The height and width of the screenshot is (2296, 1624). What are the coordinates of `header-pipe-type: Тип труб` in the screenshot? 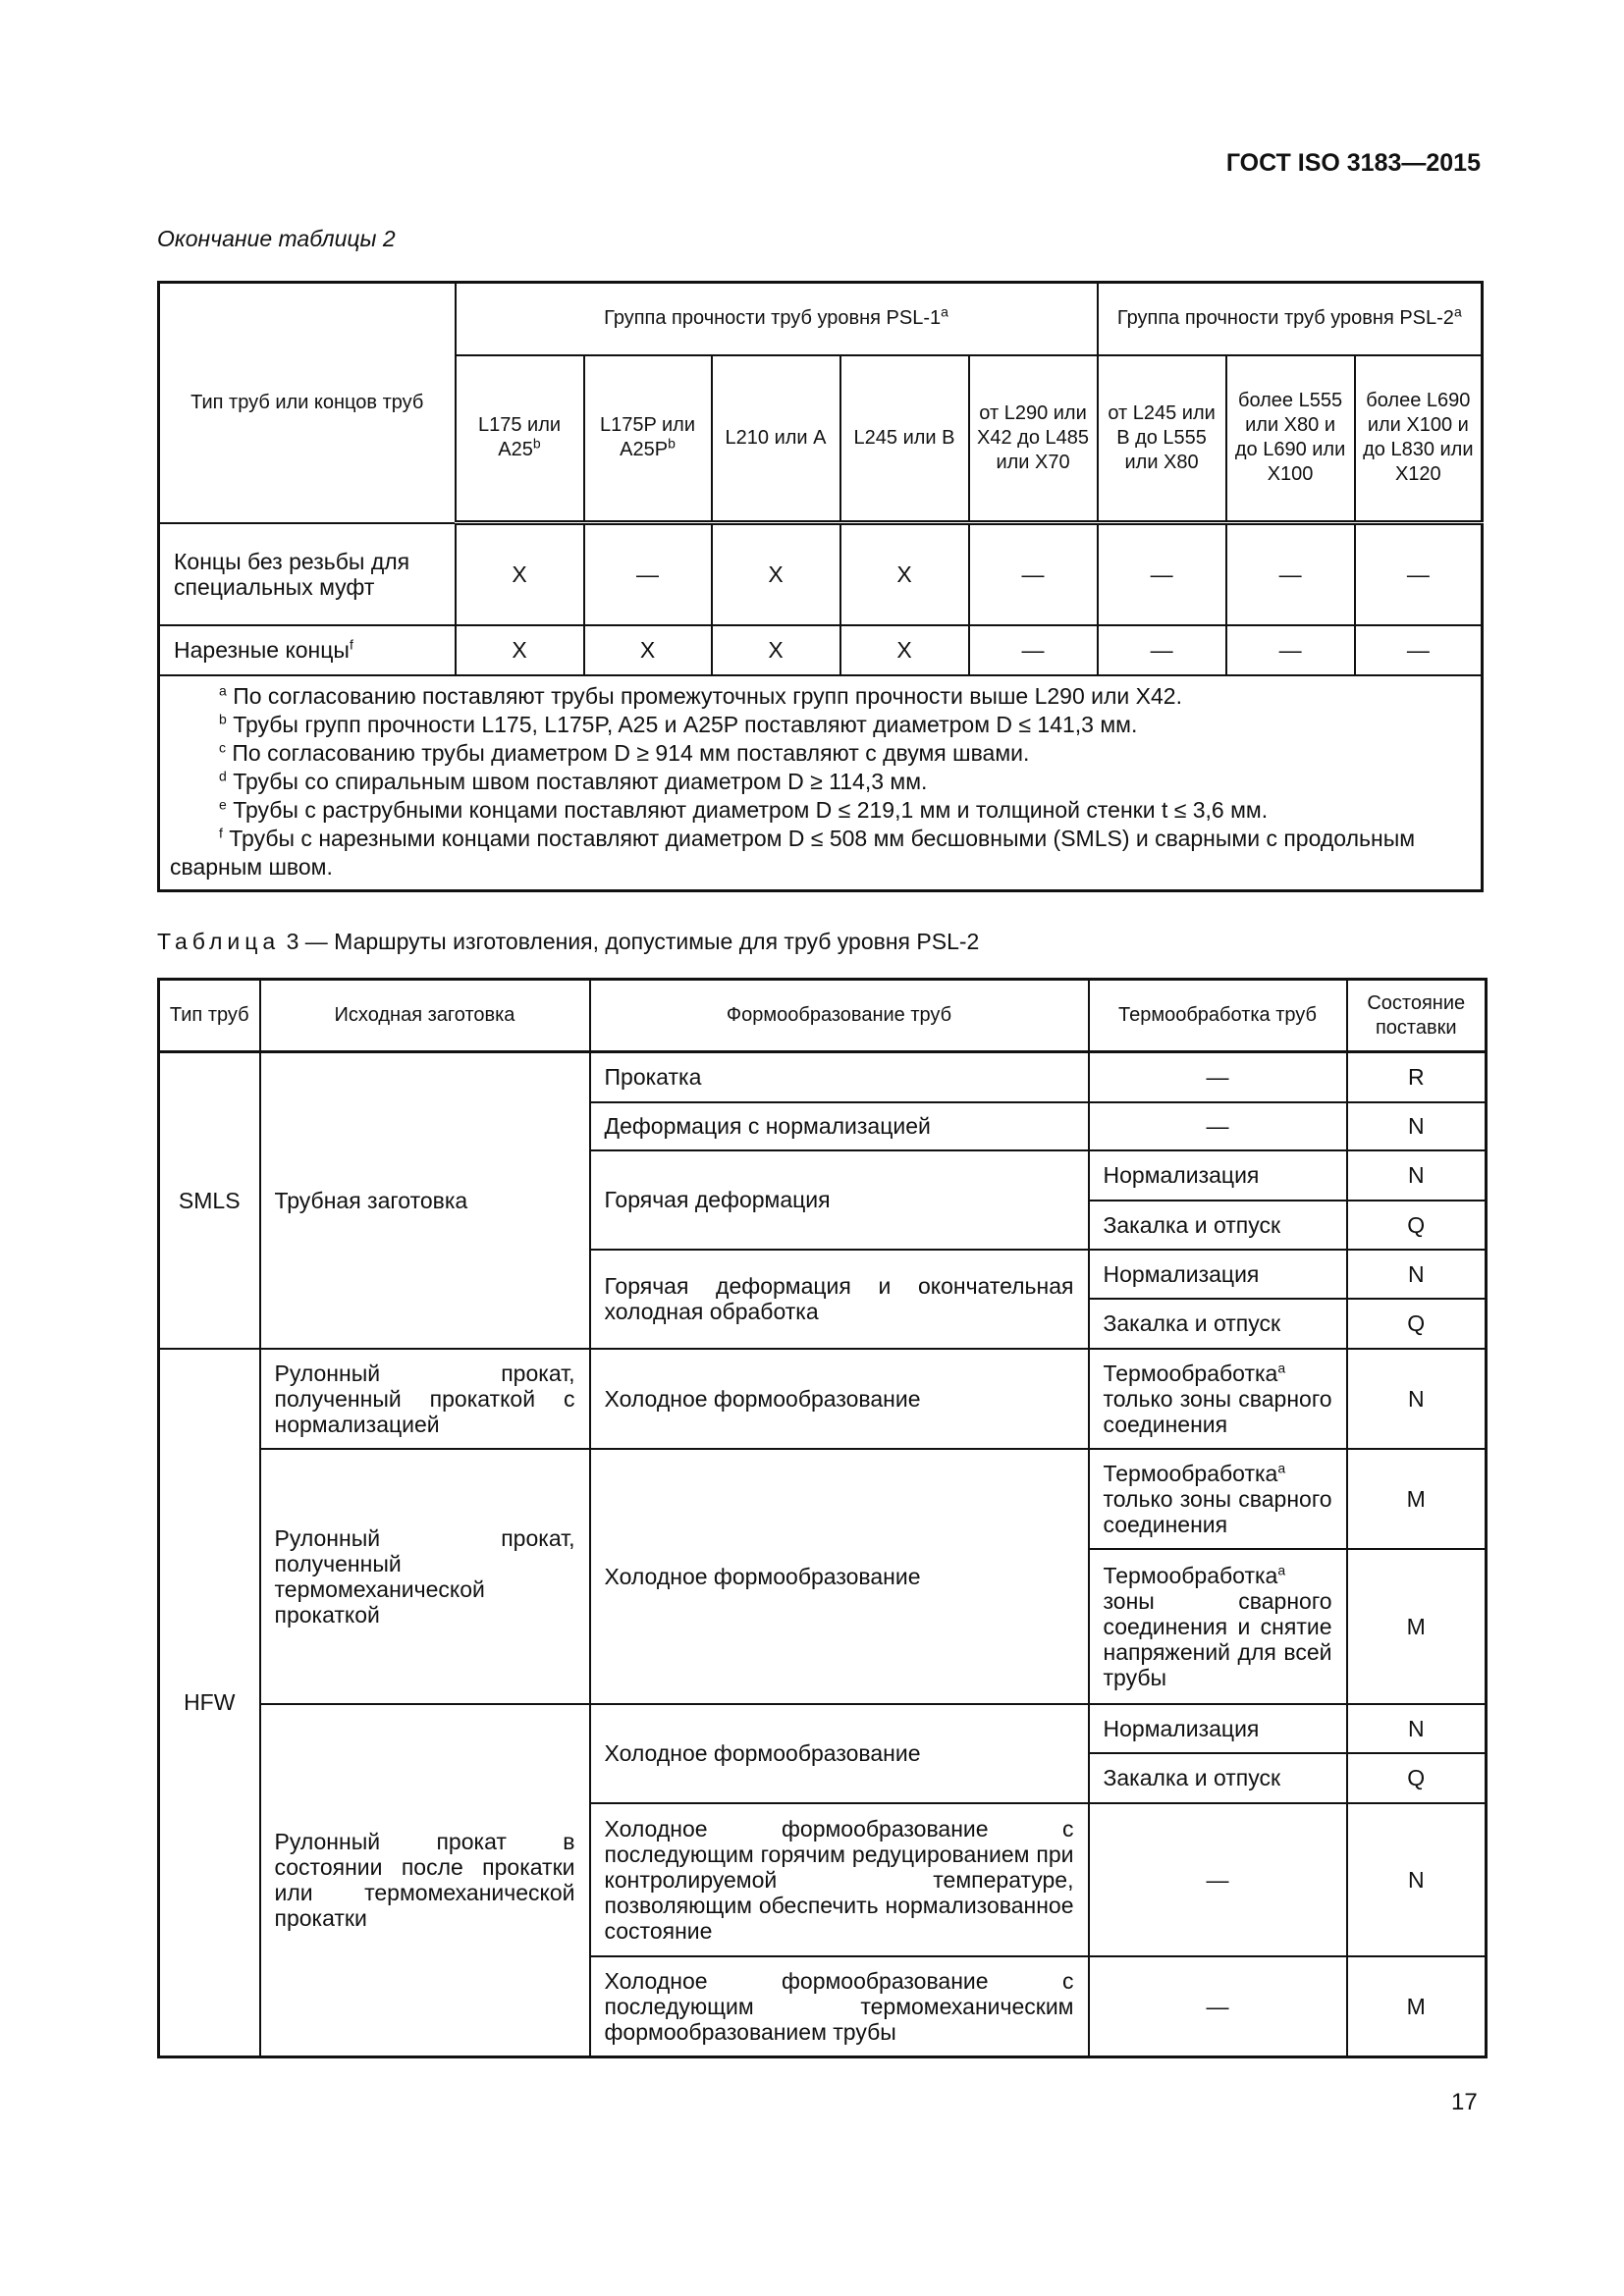 It's located at (209, 1015).